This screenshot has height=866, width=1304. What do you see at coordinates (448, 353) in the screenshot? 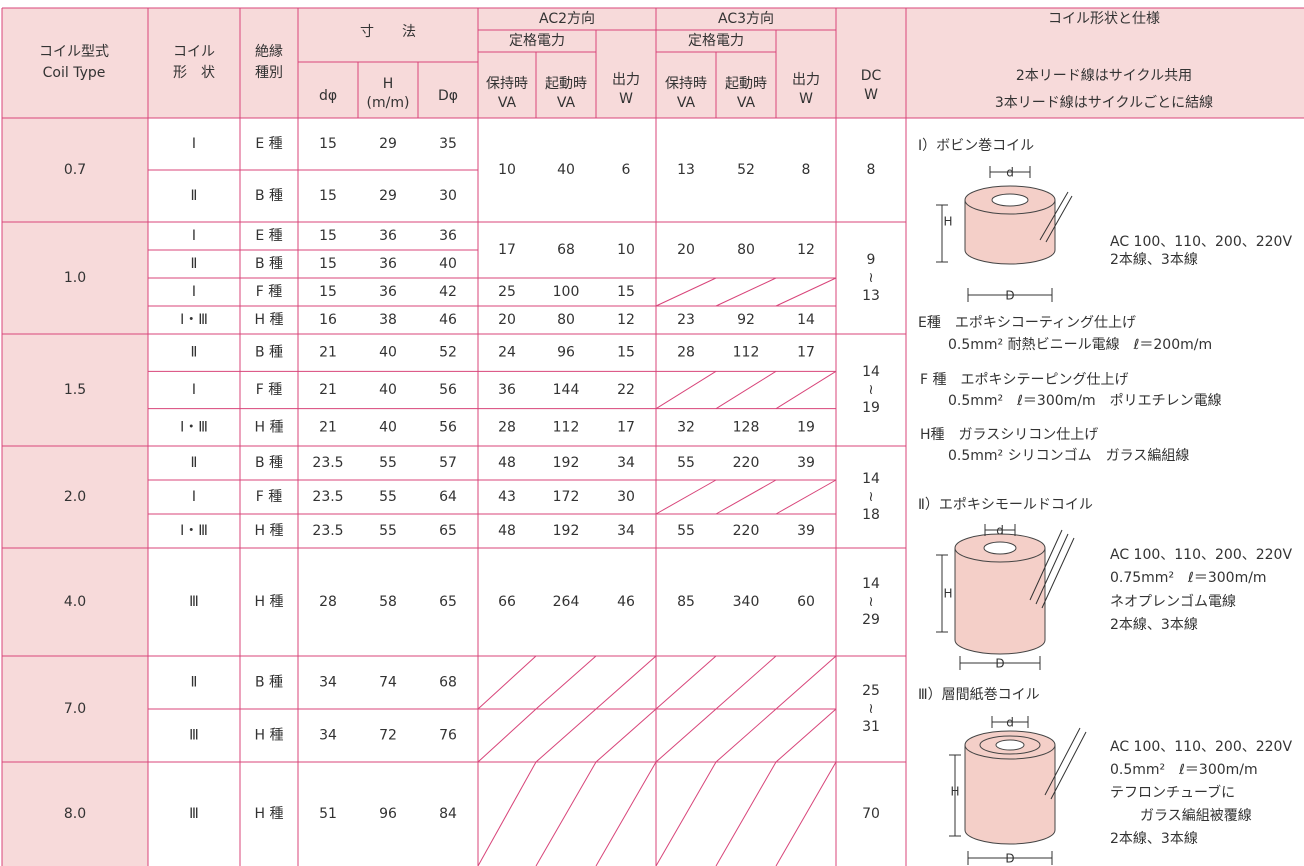
I see `cell: 52` at bounding box center [448, 353].